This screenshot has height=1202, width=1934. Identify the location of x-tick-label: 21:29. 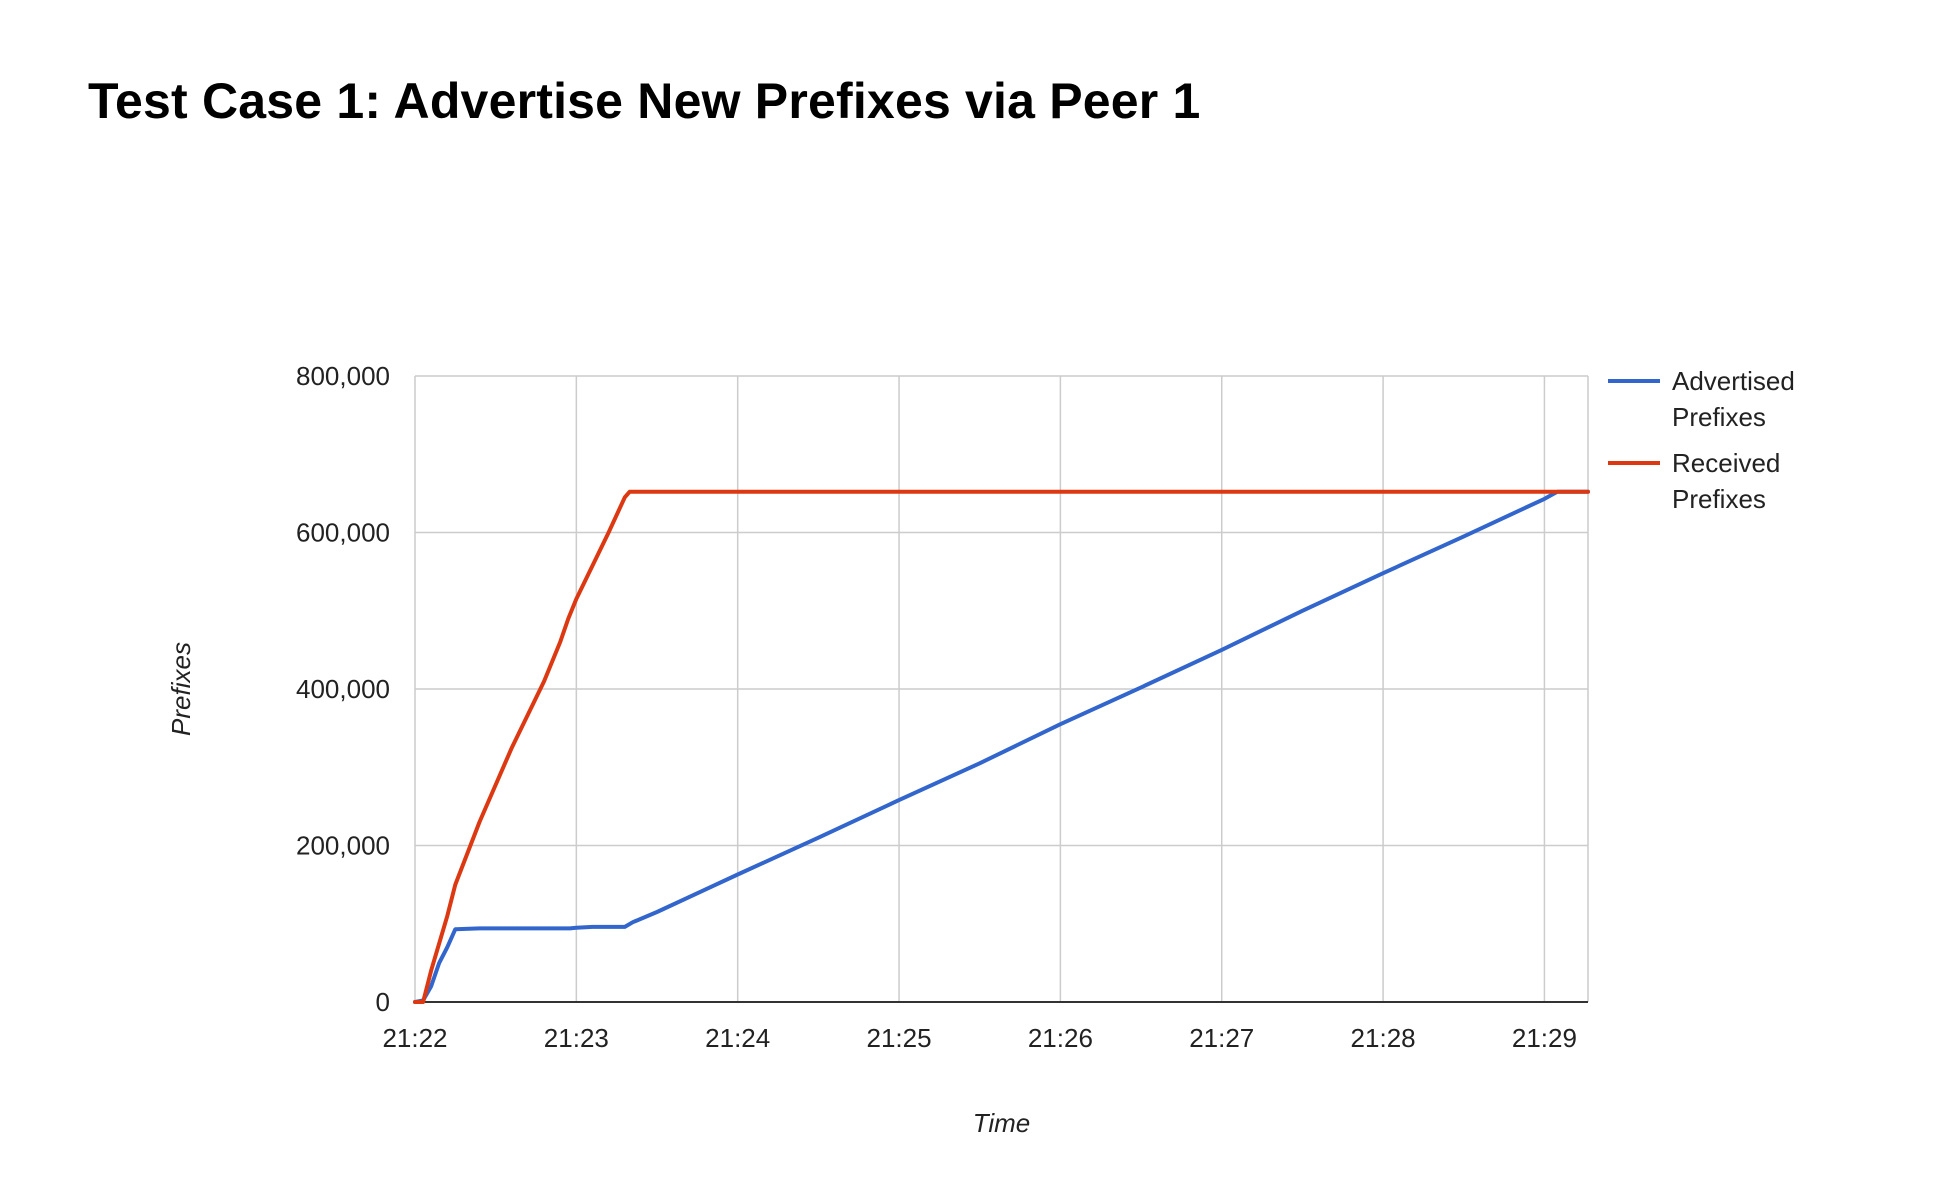
(1544, 1038).